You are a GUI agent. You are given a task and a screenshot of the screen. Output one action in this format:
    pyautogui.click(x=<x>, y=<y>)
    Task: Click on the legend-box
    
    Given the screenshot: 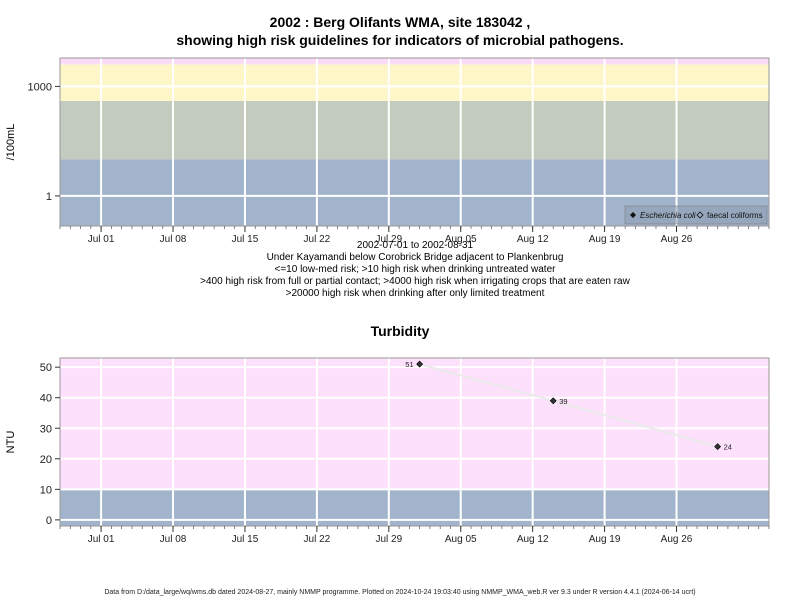 What is the action you would take?
    pyautogui.click(x=696, y=215)
    